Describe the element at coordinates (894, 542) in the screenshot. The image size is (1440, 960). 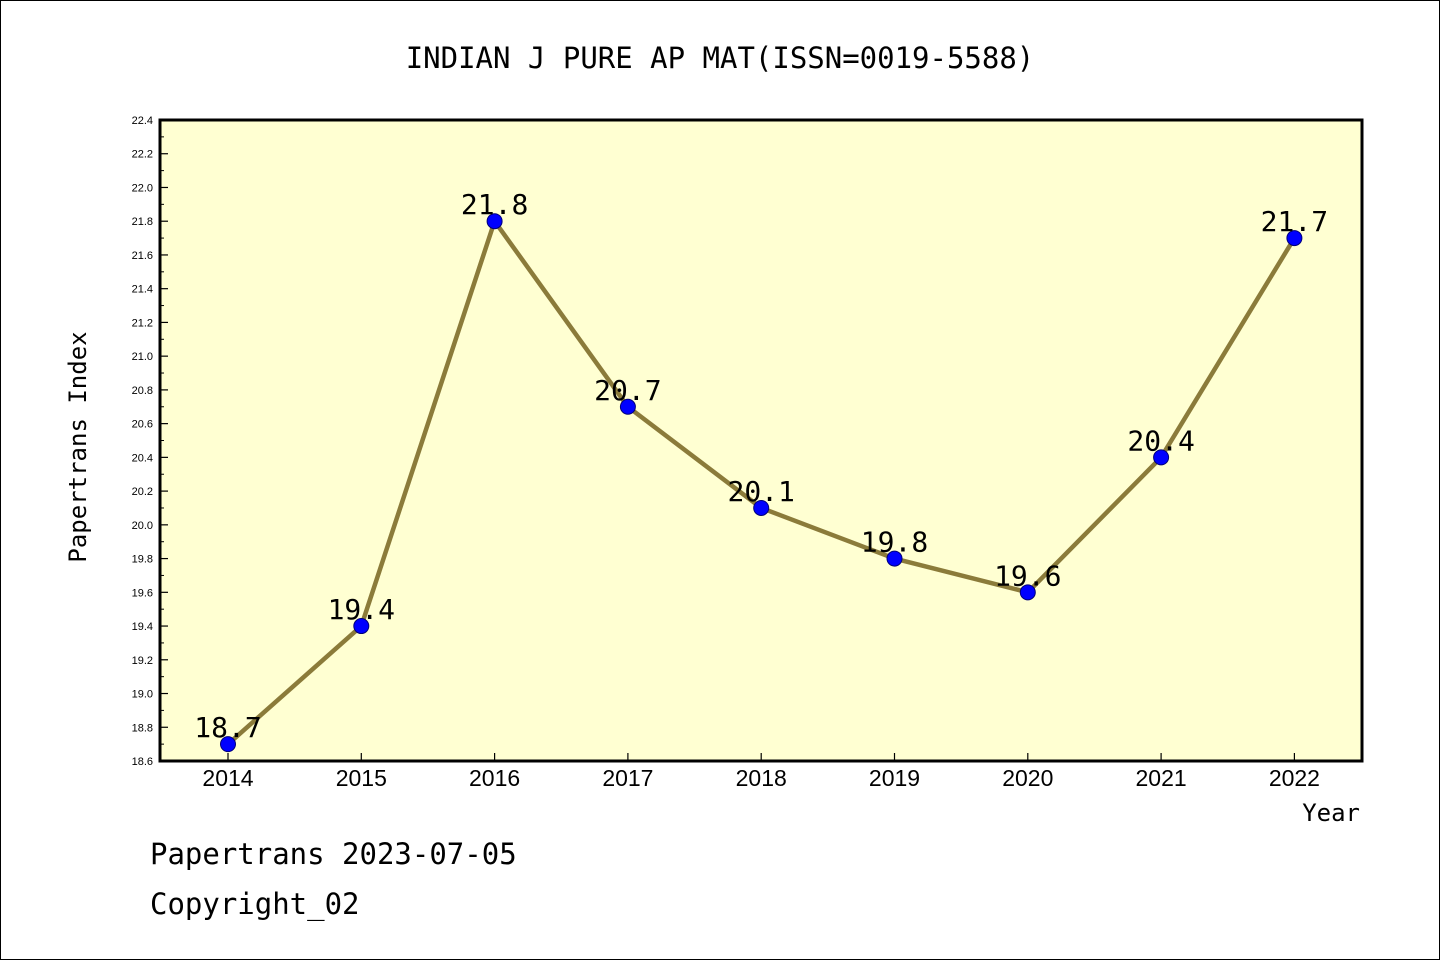
I see `data-label: 19.8` at that location.